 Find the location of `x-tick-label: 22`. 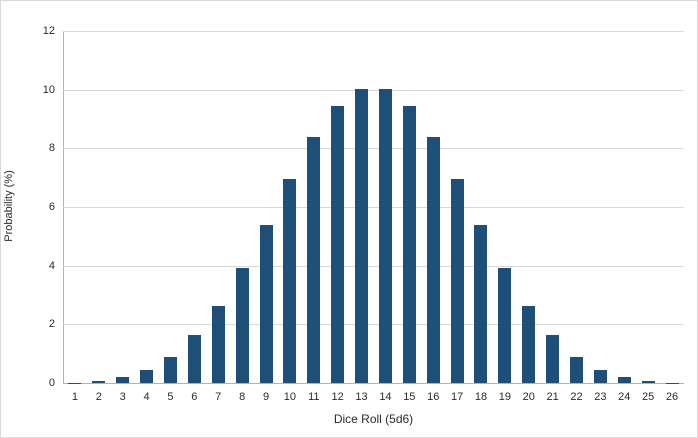

x-tick-label: 22 is located at coordinates (576, 397).